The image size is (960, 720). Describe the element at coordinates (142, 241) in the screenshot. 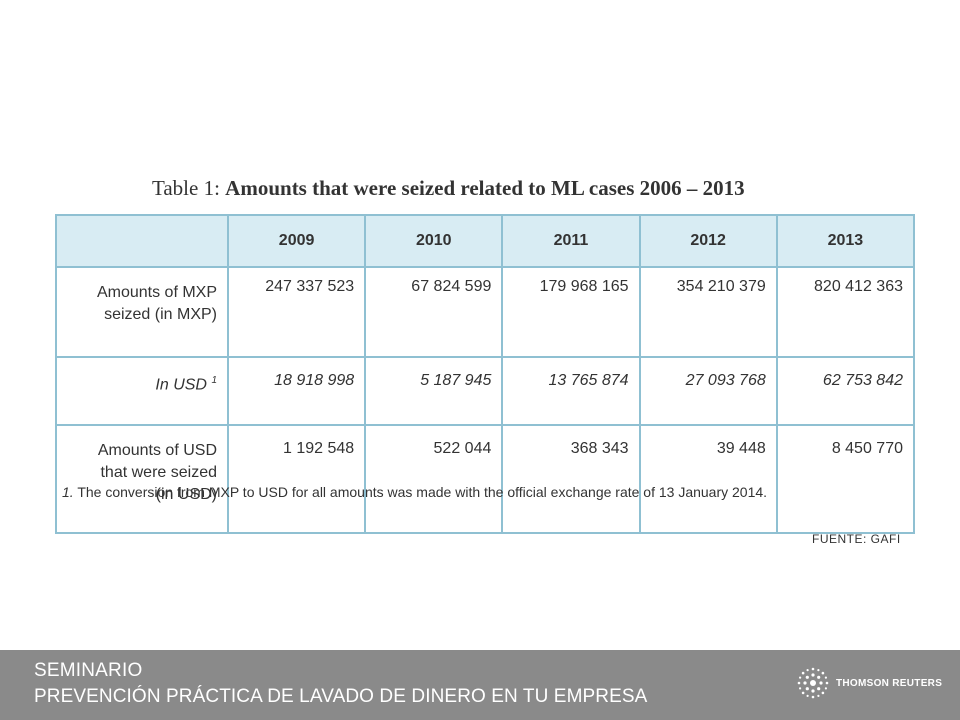

I see `header-corner-cell` at that location.